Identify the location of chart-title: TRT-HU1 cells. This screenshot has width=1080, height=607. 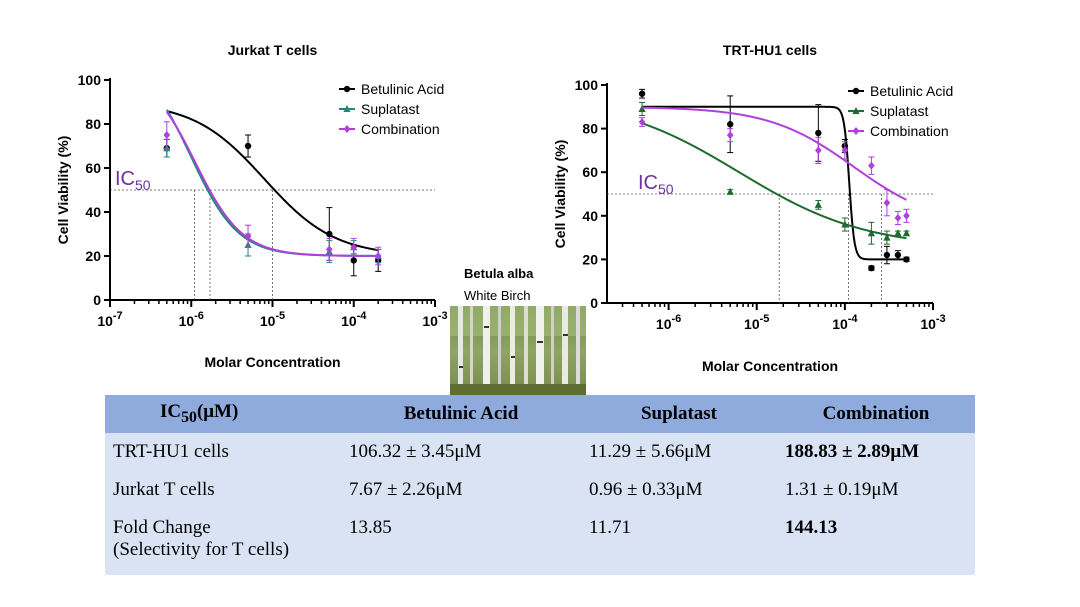
(770, 50).